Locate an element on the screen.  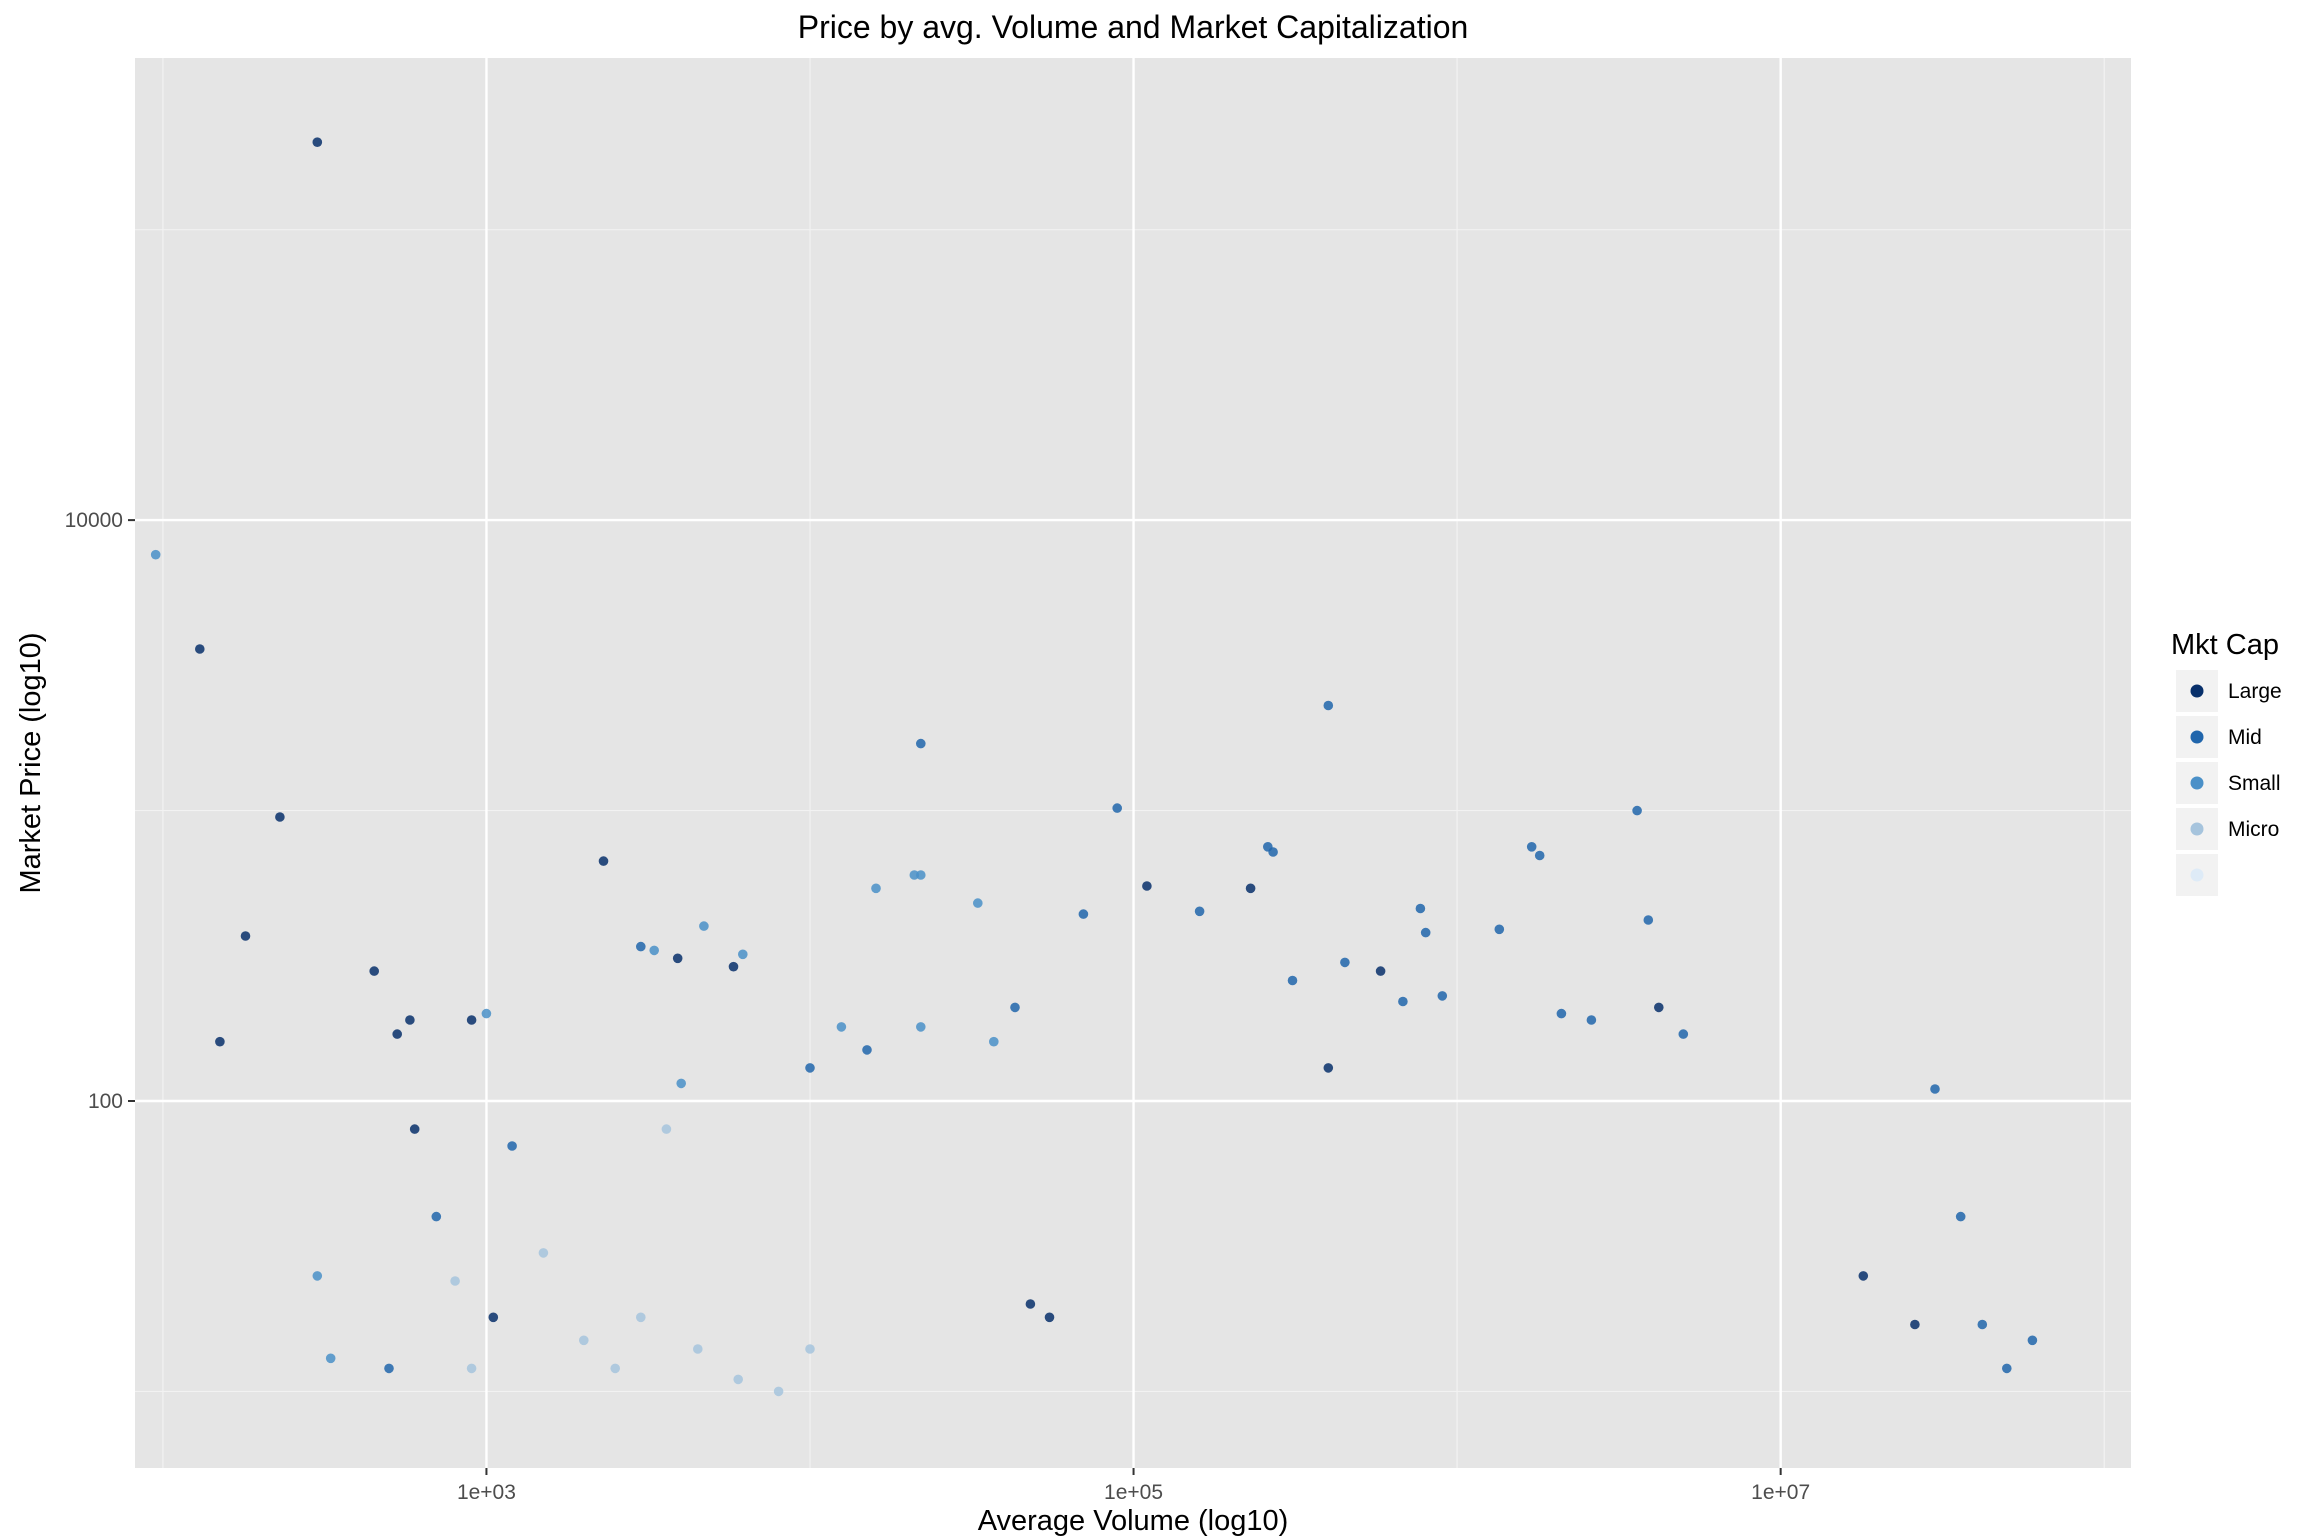
y-axis: 100 10000 is located at coordinates (100, 811).